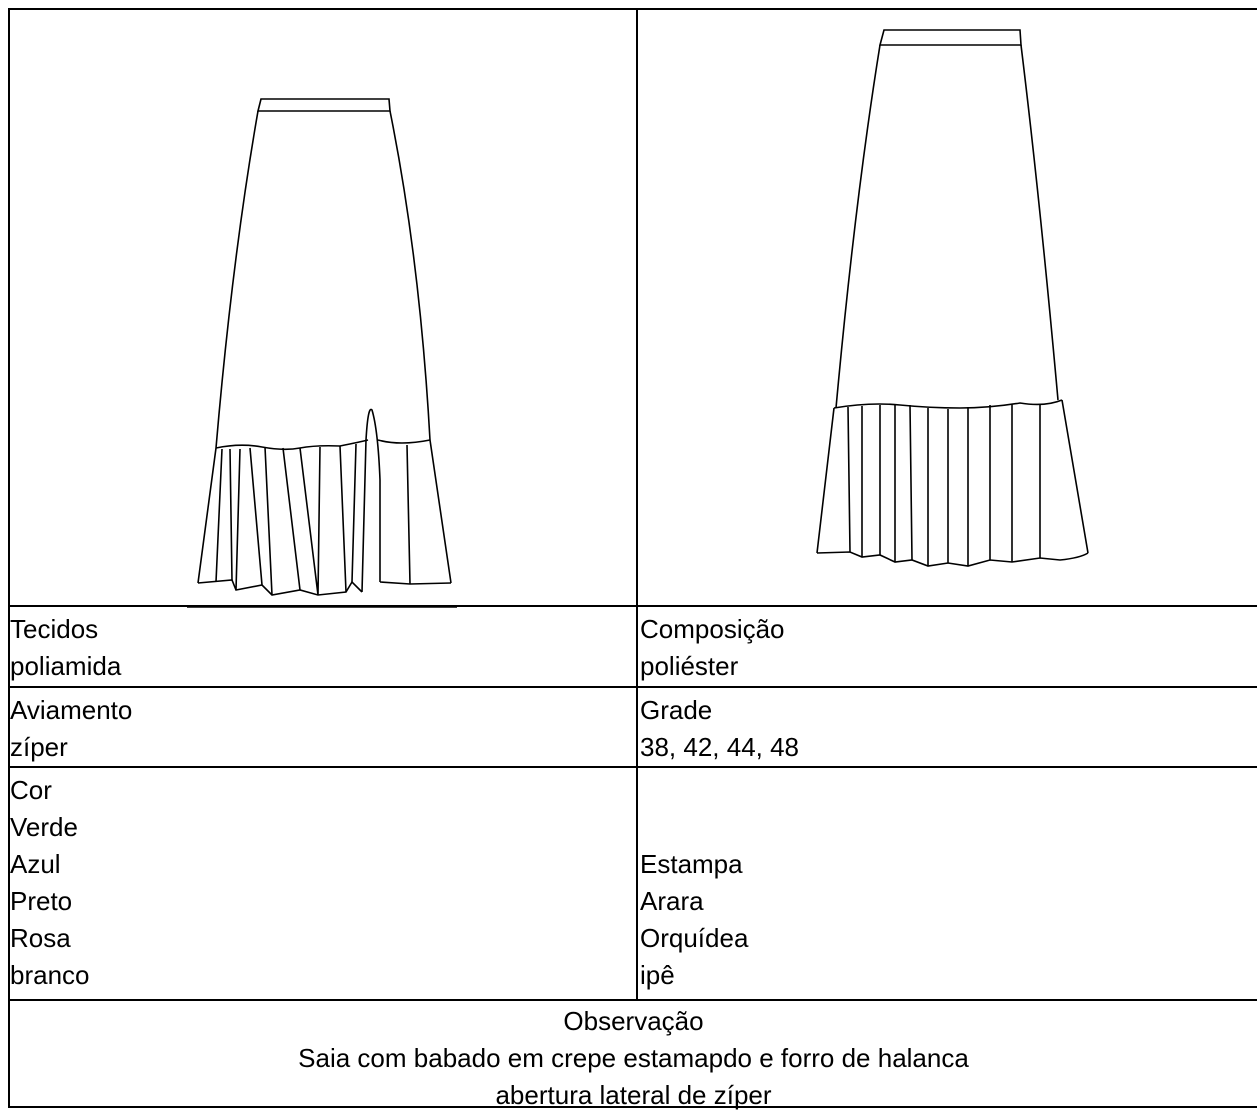 This screenshot has width=1257, height=1114. I want to click on cell-text: Arara, so click(672, 901).